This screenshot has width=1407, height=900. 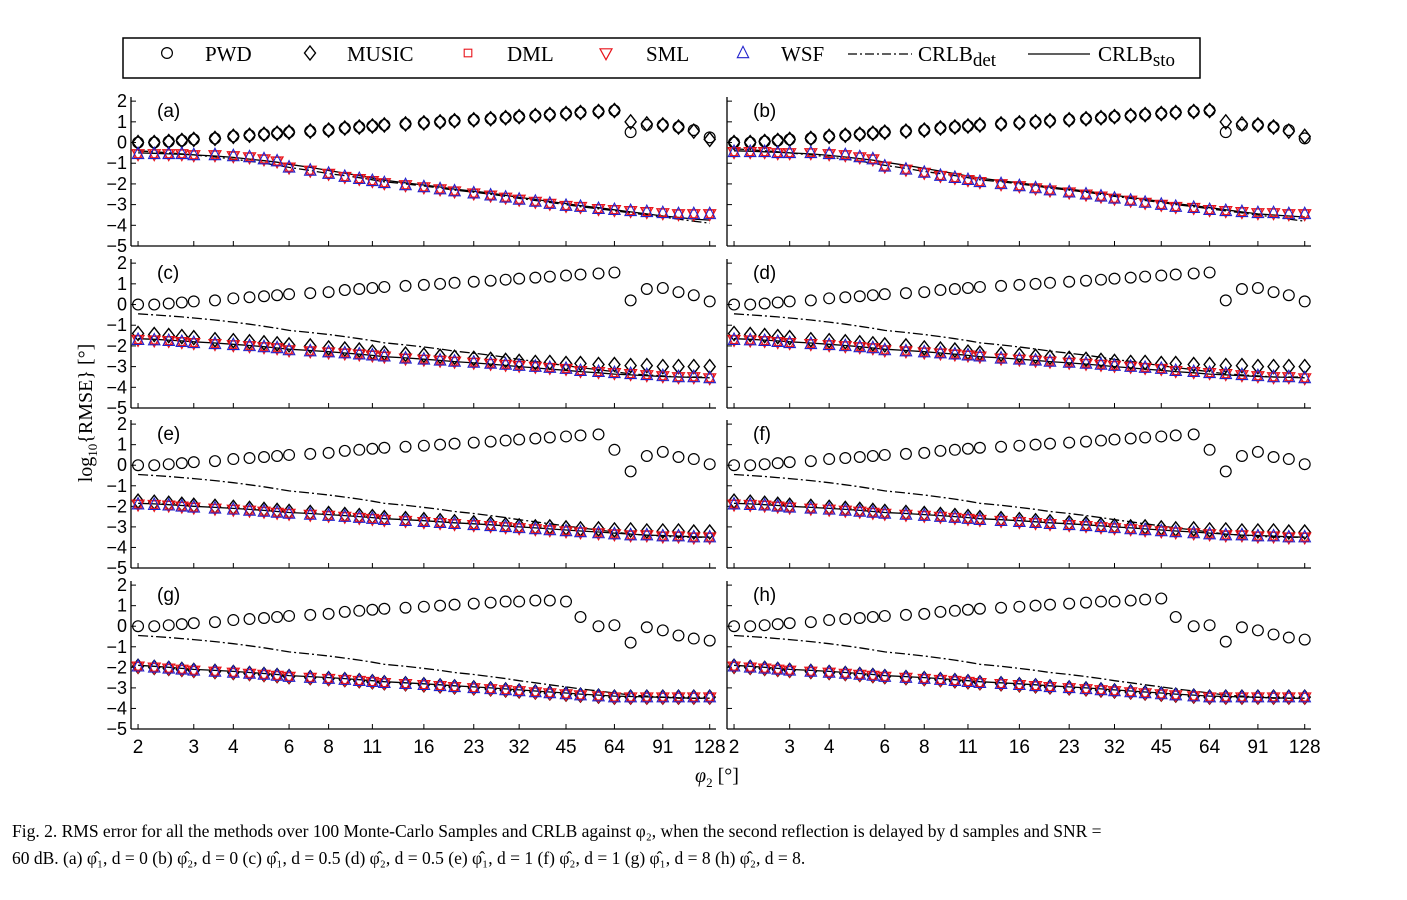 What do you see at coordinates (1019, 681) in the screenshot?
I see `series-dml` at bounding box center [1019, 681].